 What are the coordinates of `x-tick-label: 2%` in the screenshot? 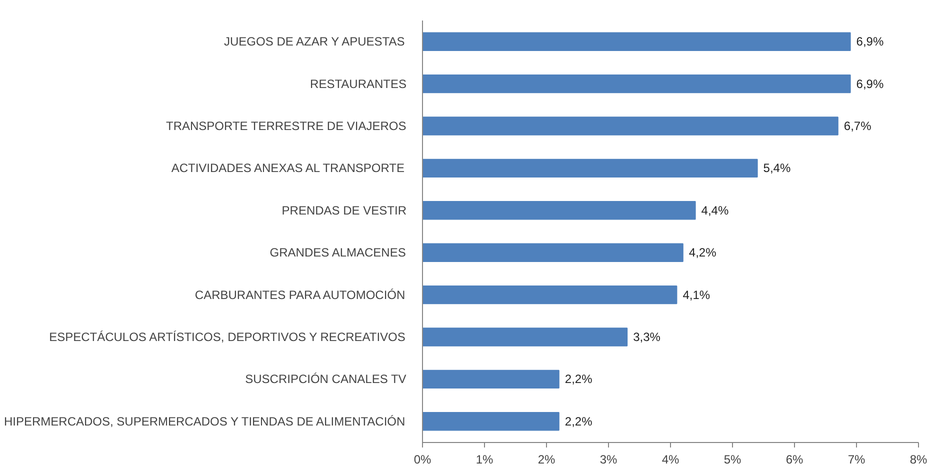 It's located at (547, 459).